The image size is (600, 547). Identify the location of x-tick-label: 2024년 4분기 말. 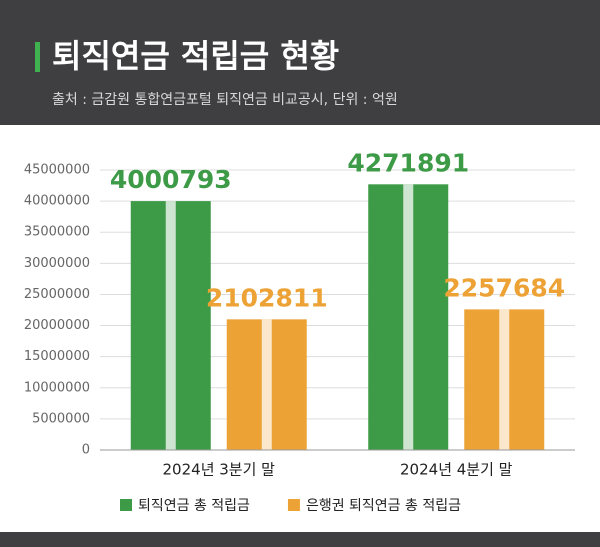
(456, 470).